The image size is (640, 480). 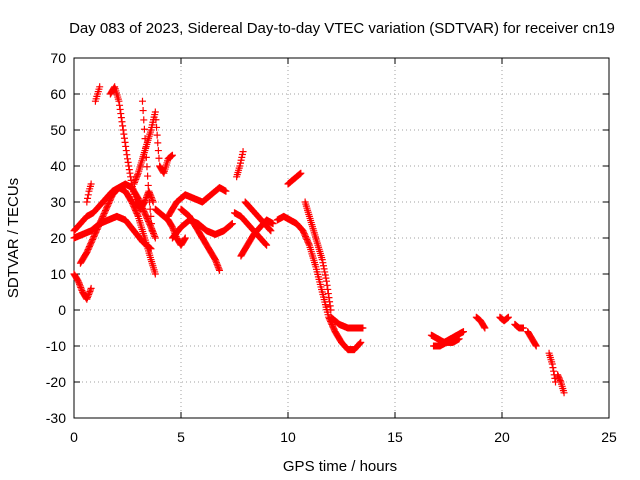 I want to click on y-tick-label: 10, so click(x=58, y=274).